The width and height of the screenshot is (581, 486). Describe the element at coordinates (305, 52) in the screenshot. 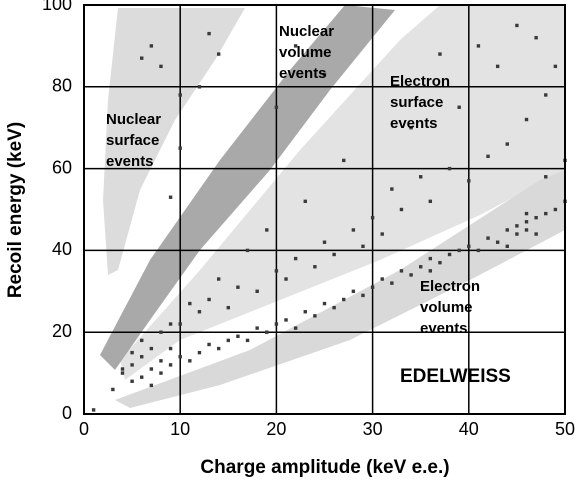

I see `annotation: volume` at that location.